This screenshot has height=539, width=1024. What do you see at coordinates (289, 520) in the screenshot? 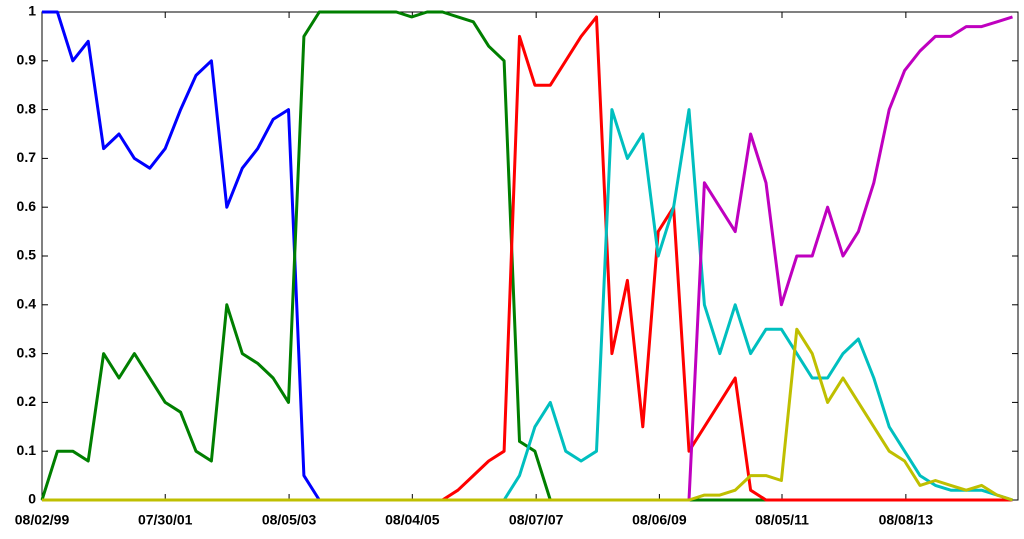
I see `x-tick-label: 08/05/03` at bounding box center [289, 520].